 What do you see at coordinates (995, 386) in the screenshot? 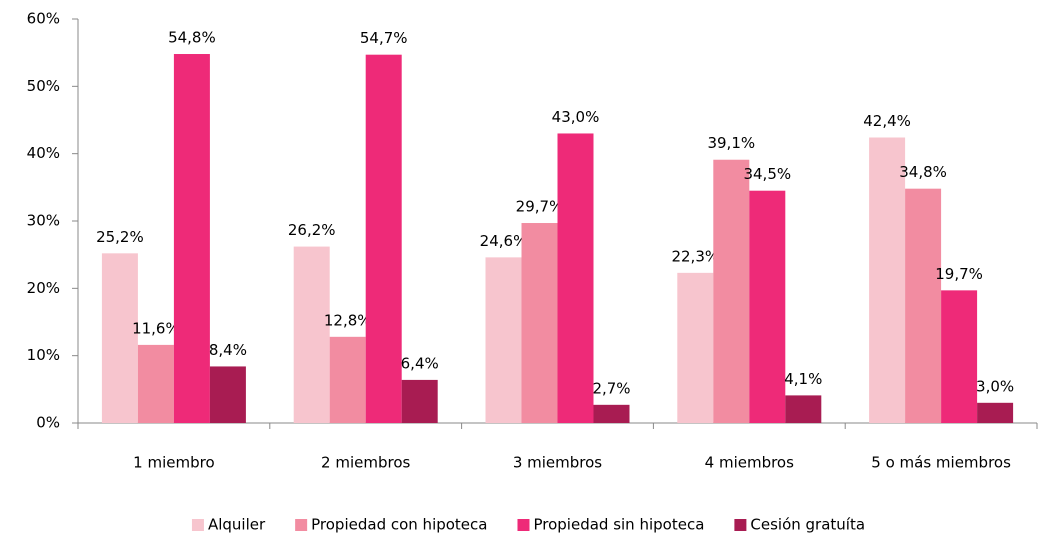
I see `value-label: 3,0%` at bounding box center [995, 386].